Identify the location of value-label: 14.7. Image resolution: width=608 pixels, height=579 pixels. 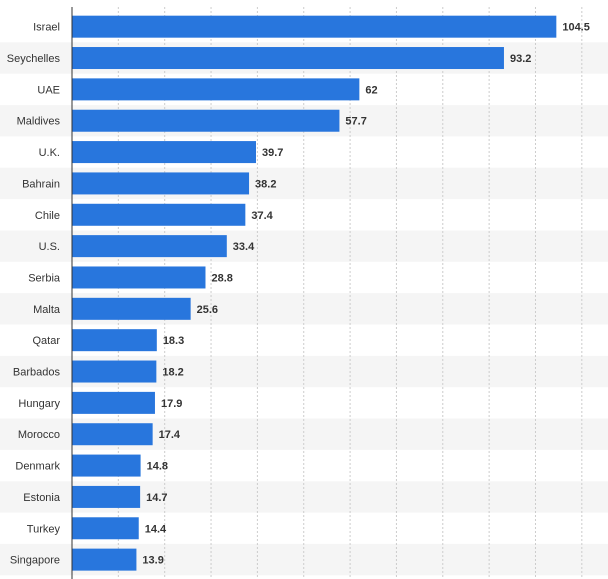
(156, 498).